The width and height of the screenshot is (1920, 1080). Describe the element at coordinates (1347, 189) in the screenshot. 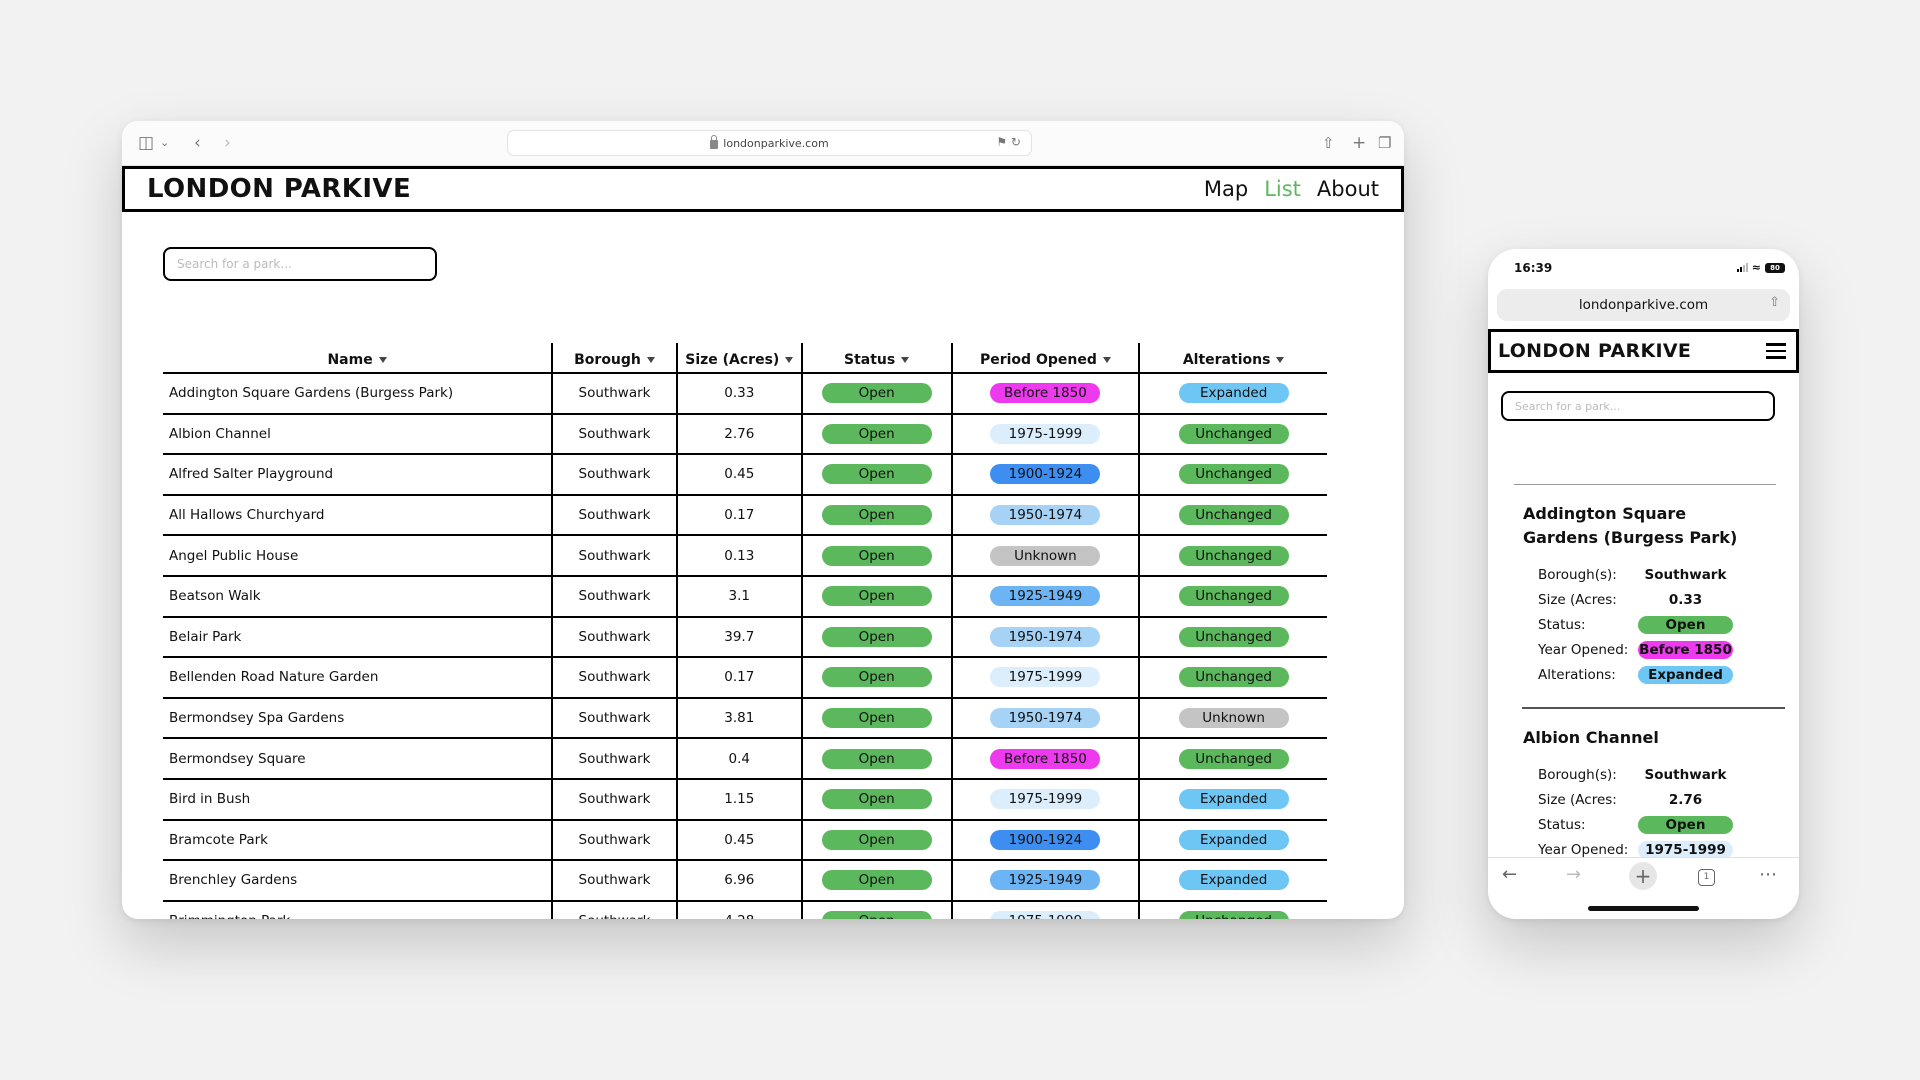

I see `nav-about: About` at that location.